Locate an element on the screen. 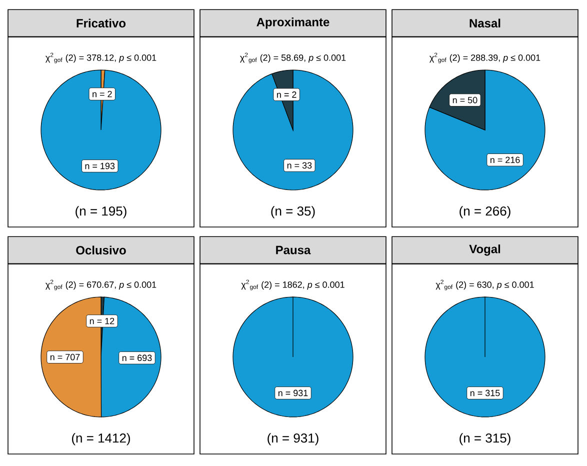 The image size is (587, 466). data-label: n = 12 is located at coordinates (102, 321).